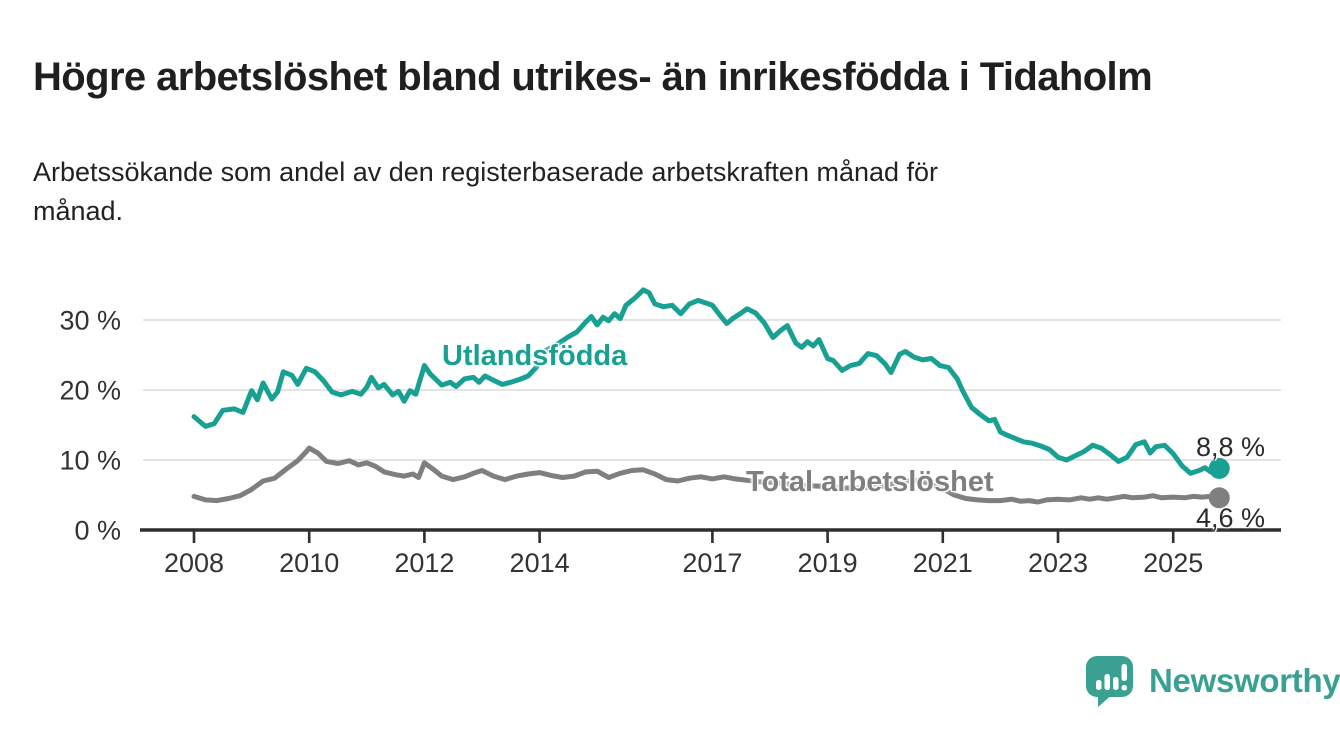 This screenshot has width=1340, height=734. What do you see at coordinates (309, 563) in the screenshot?
I see `x-axis-label-2010: 2010` at bounding box center [309, 563].